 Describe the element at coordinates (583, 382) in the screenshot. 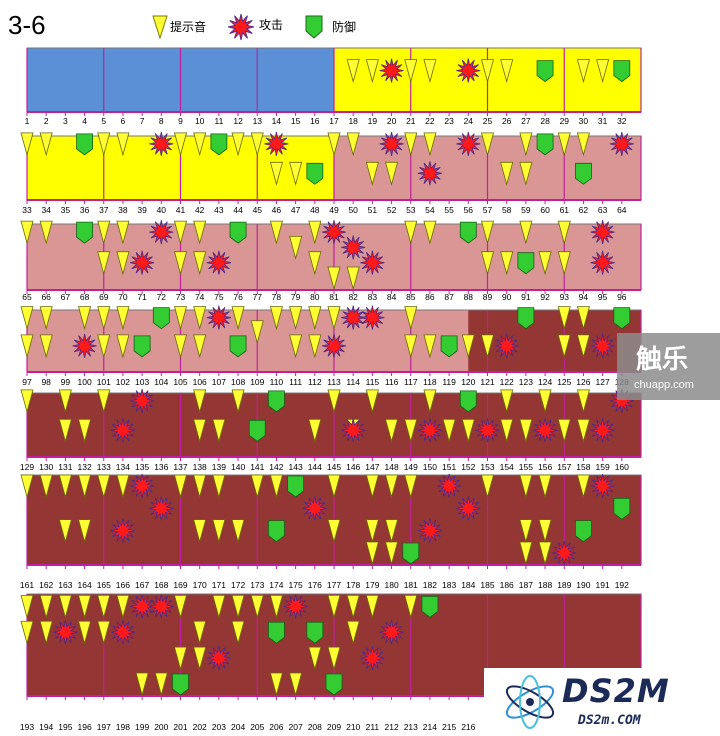

I see `beat-number: 126` at that location.